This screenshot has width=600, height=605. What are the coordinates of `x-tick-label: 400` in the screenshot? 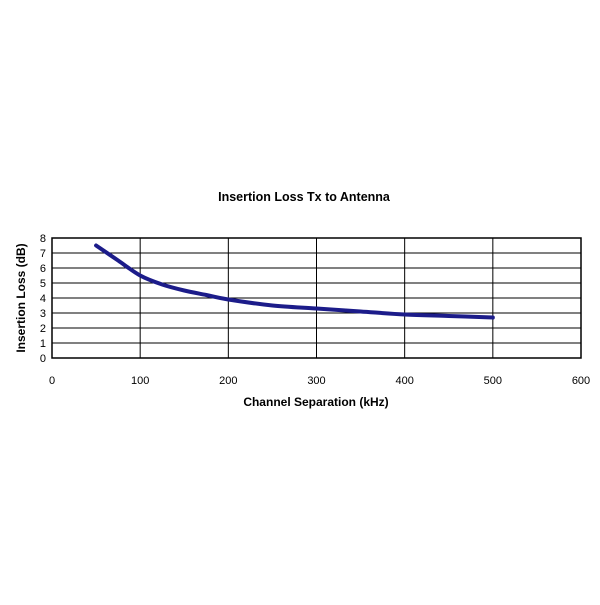 It's located at (404, 381).